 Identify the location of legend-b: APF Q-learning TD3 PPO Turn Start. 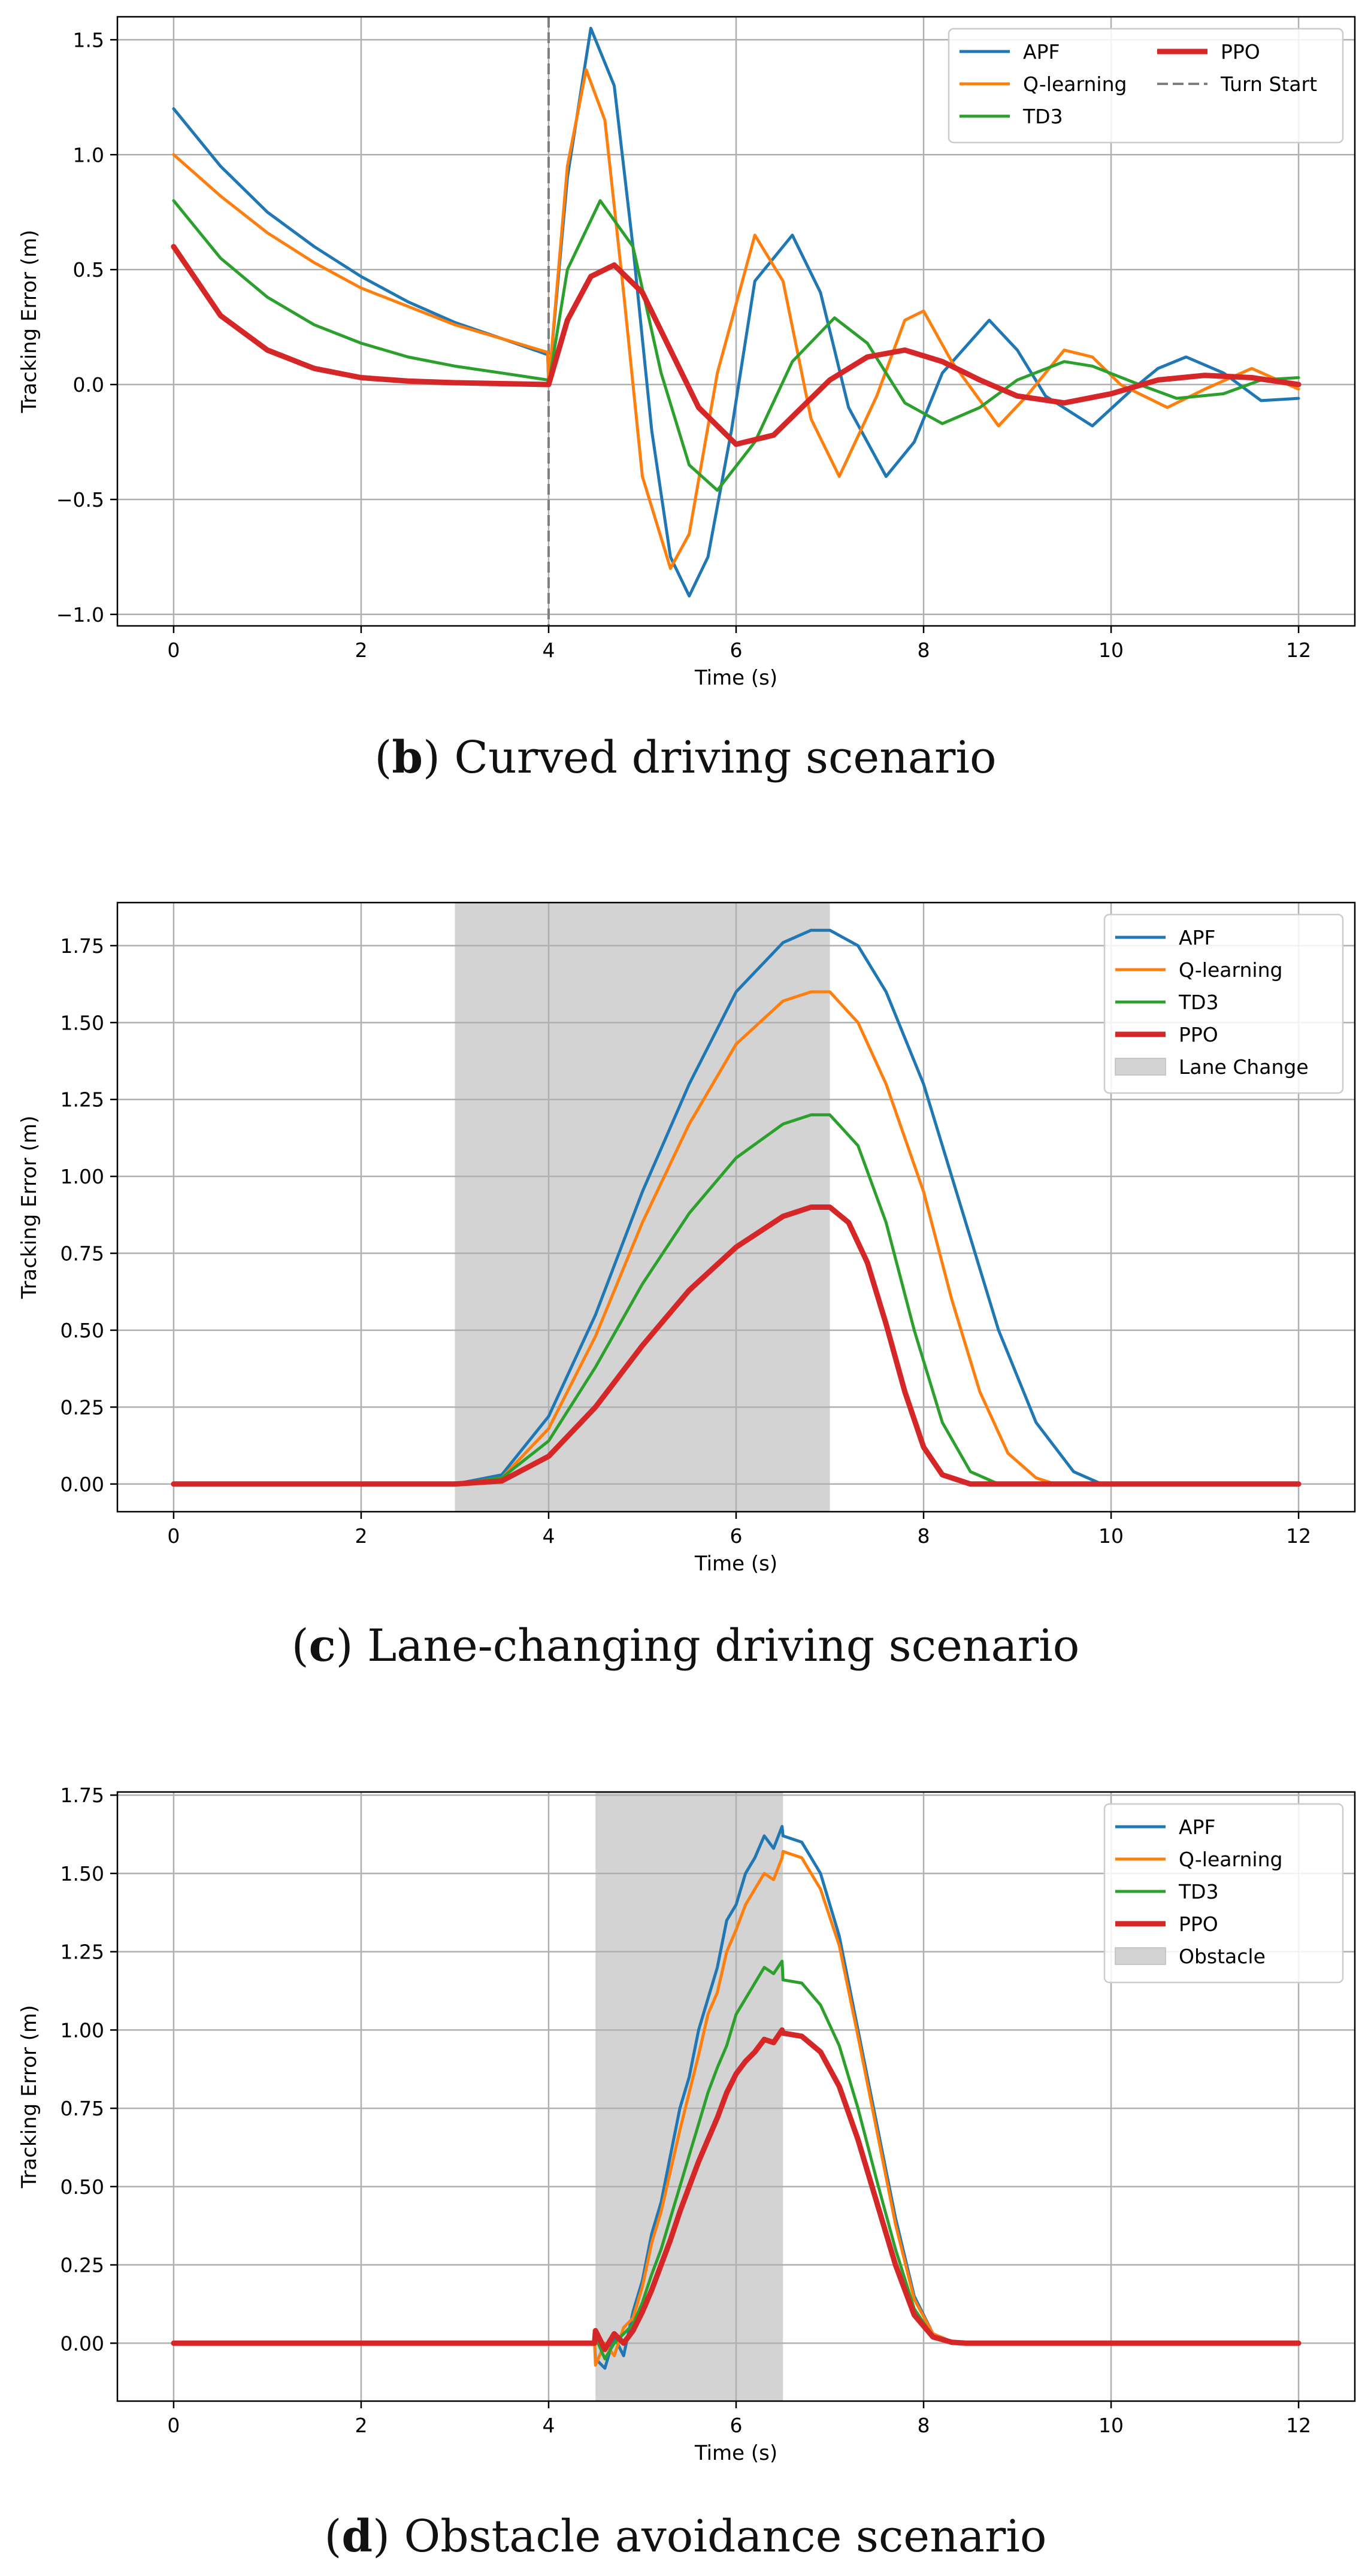
(1146, 86).